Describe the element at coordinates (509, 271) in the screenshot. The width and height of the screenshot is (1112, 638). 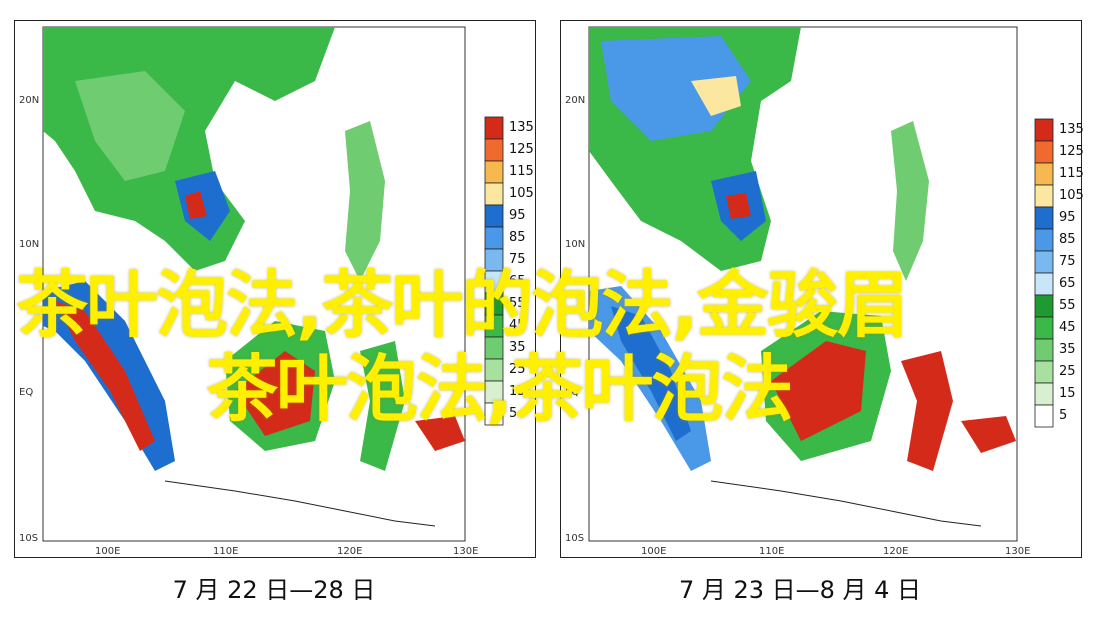
I see `legend-left: 135 125 115 105 95 85 75 65 55 45 35 25 15 5` at that location.